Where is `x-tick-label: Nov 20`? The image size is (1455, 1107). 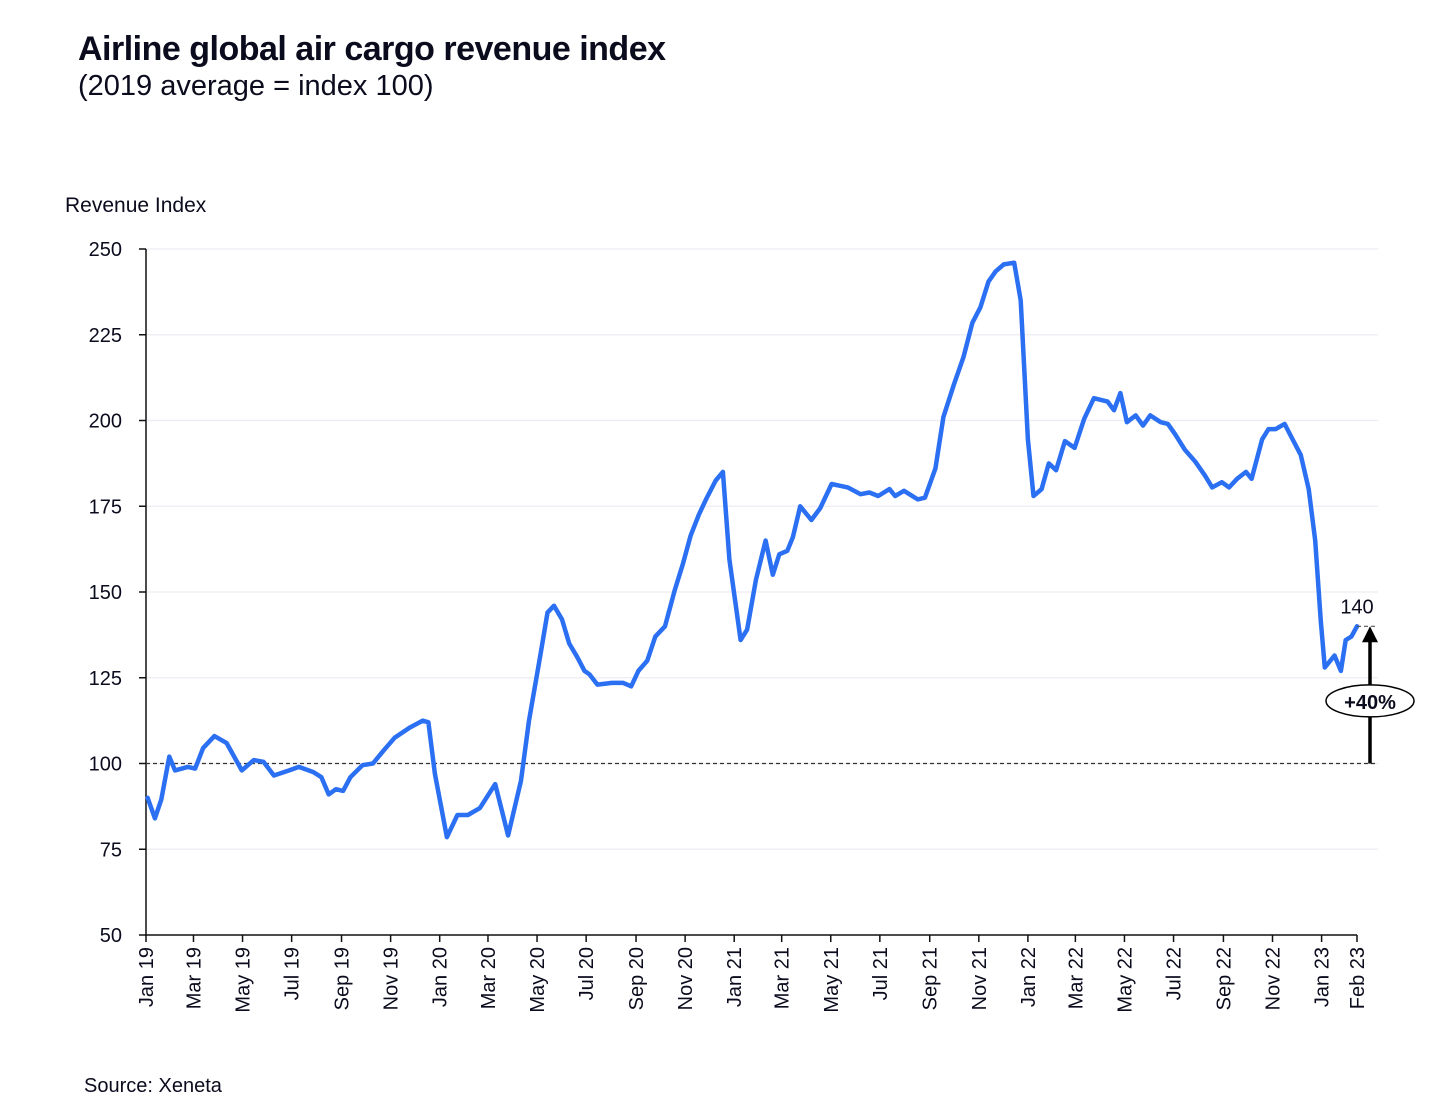
x-tick-label: Nov 20 is located at coordinates (686, 978).